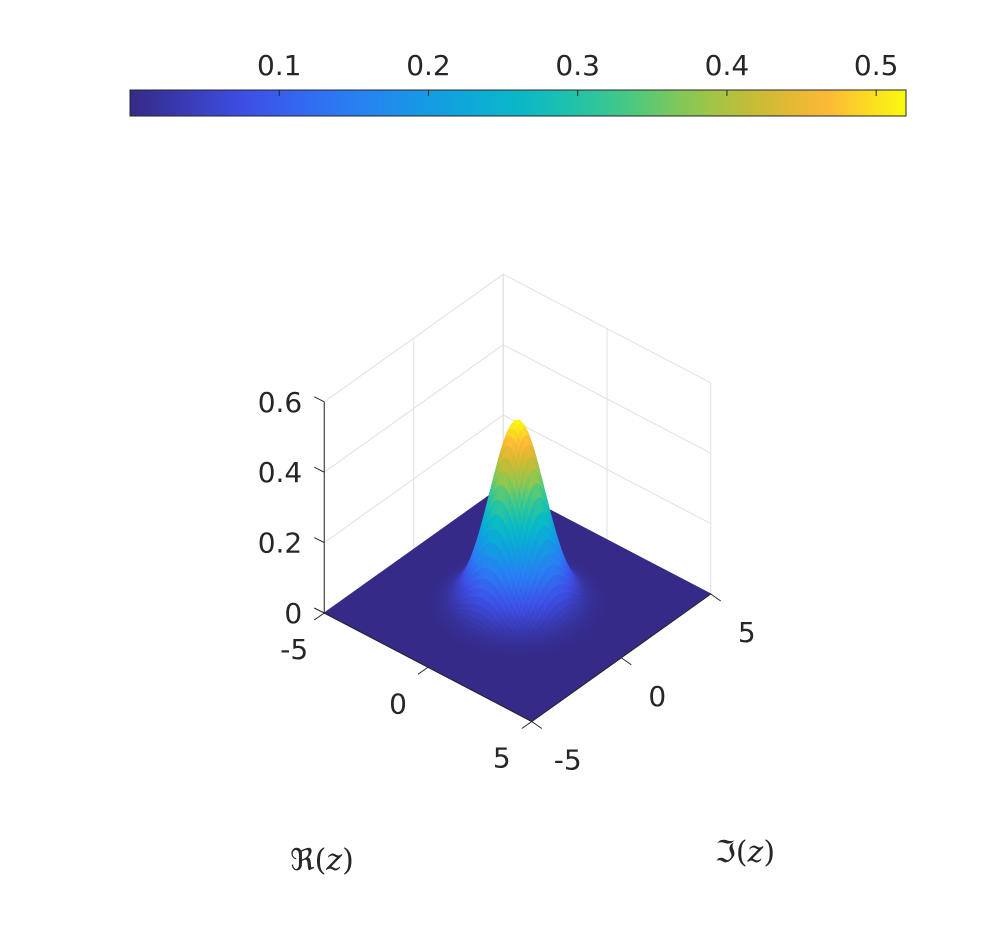 The width and height of the screenshot is (1002, 934). What do you see at coordinates (577, 65) in the screenshot?
I see `colorbar-tick-label: 0.3` at bounding box center [577, 65].